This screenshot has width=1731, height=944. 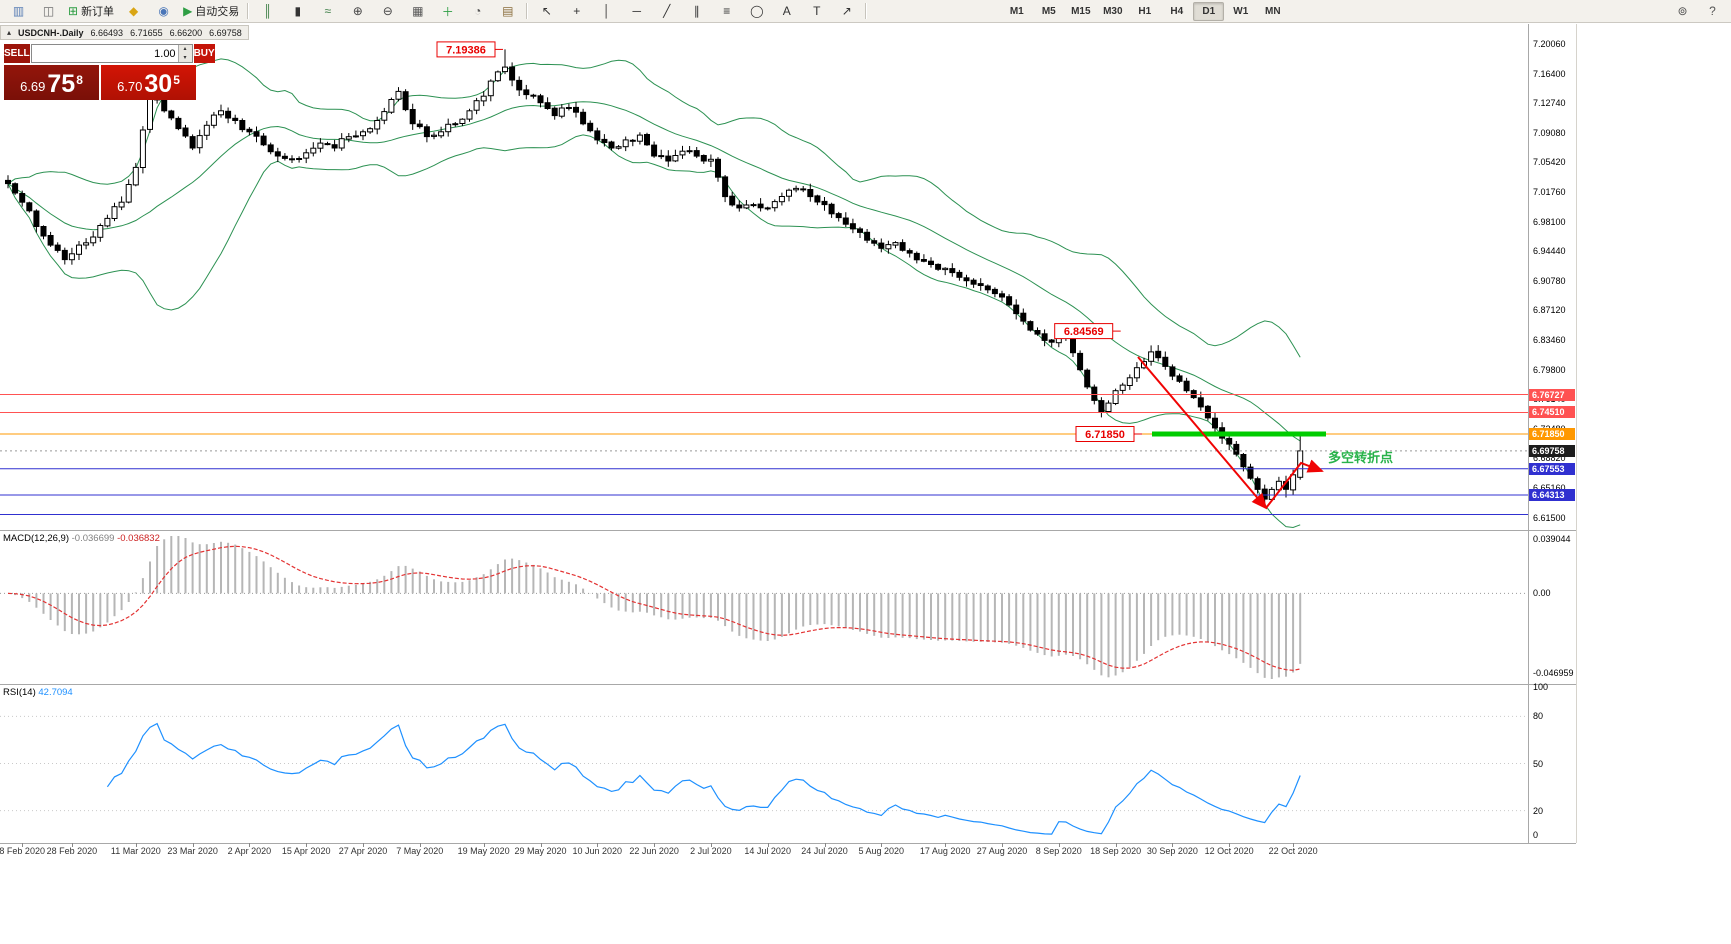 What do you see at coordinates (1116, 851) in the screenshot?
I see `date-label: 18 Sep 2020` at bounding box center [1116, 851].